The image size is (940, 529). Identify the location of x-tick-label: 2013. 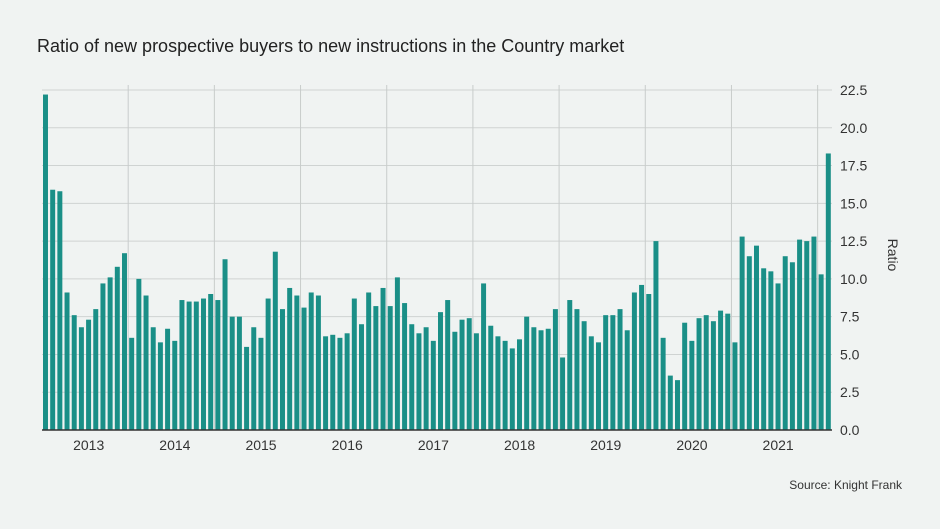
(88, 445).